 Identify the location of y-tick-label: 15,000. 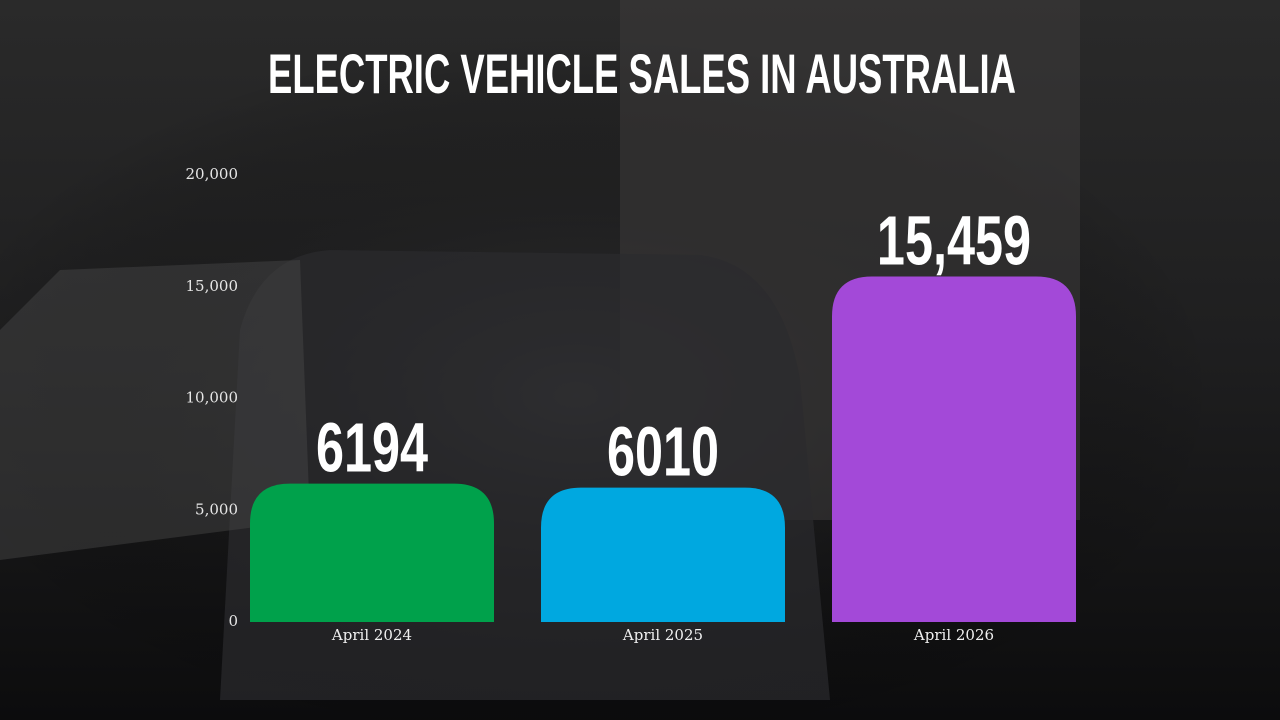
(212, 286).